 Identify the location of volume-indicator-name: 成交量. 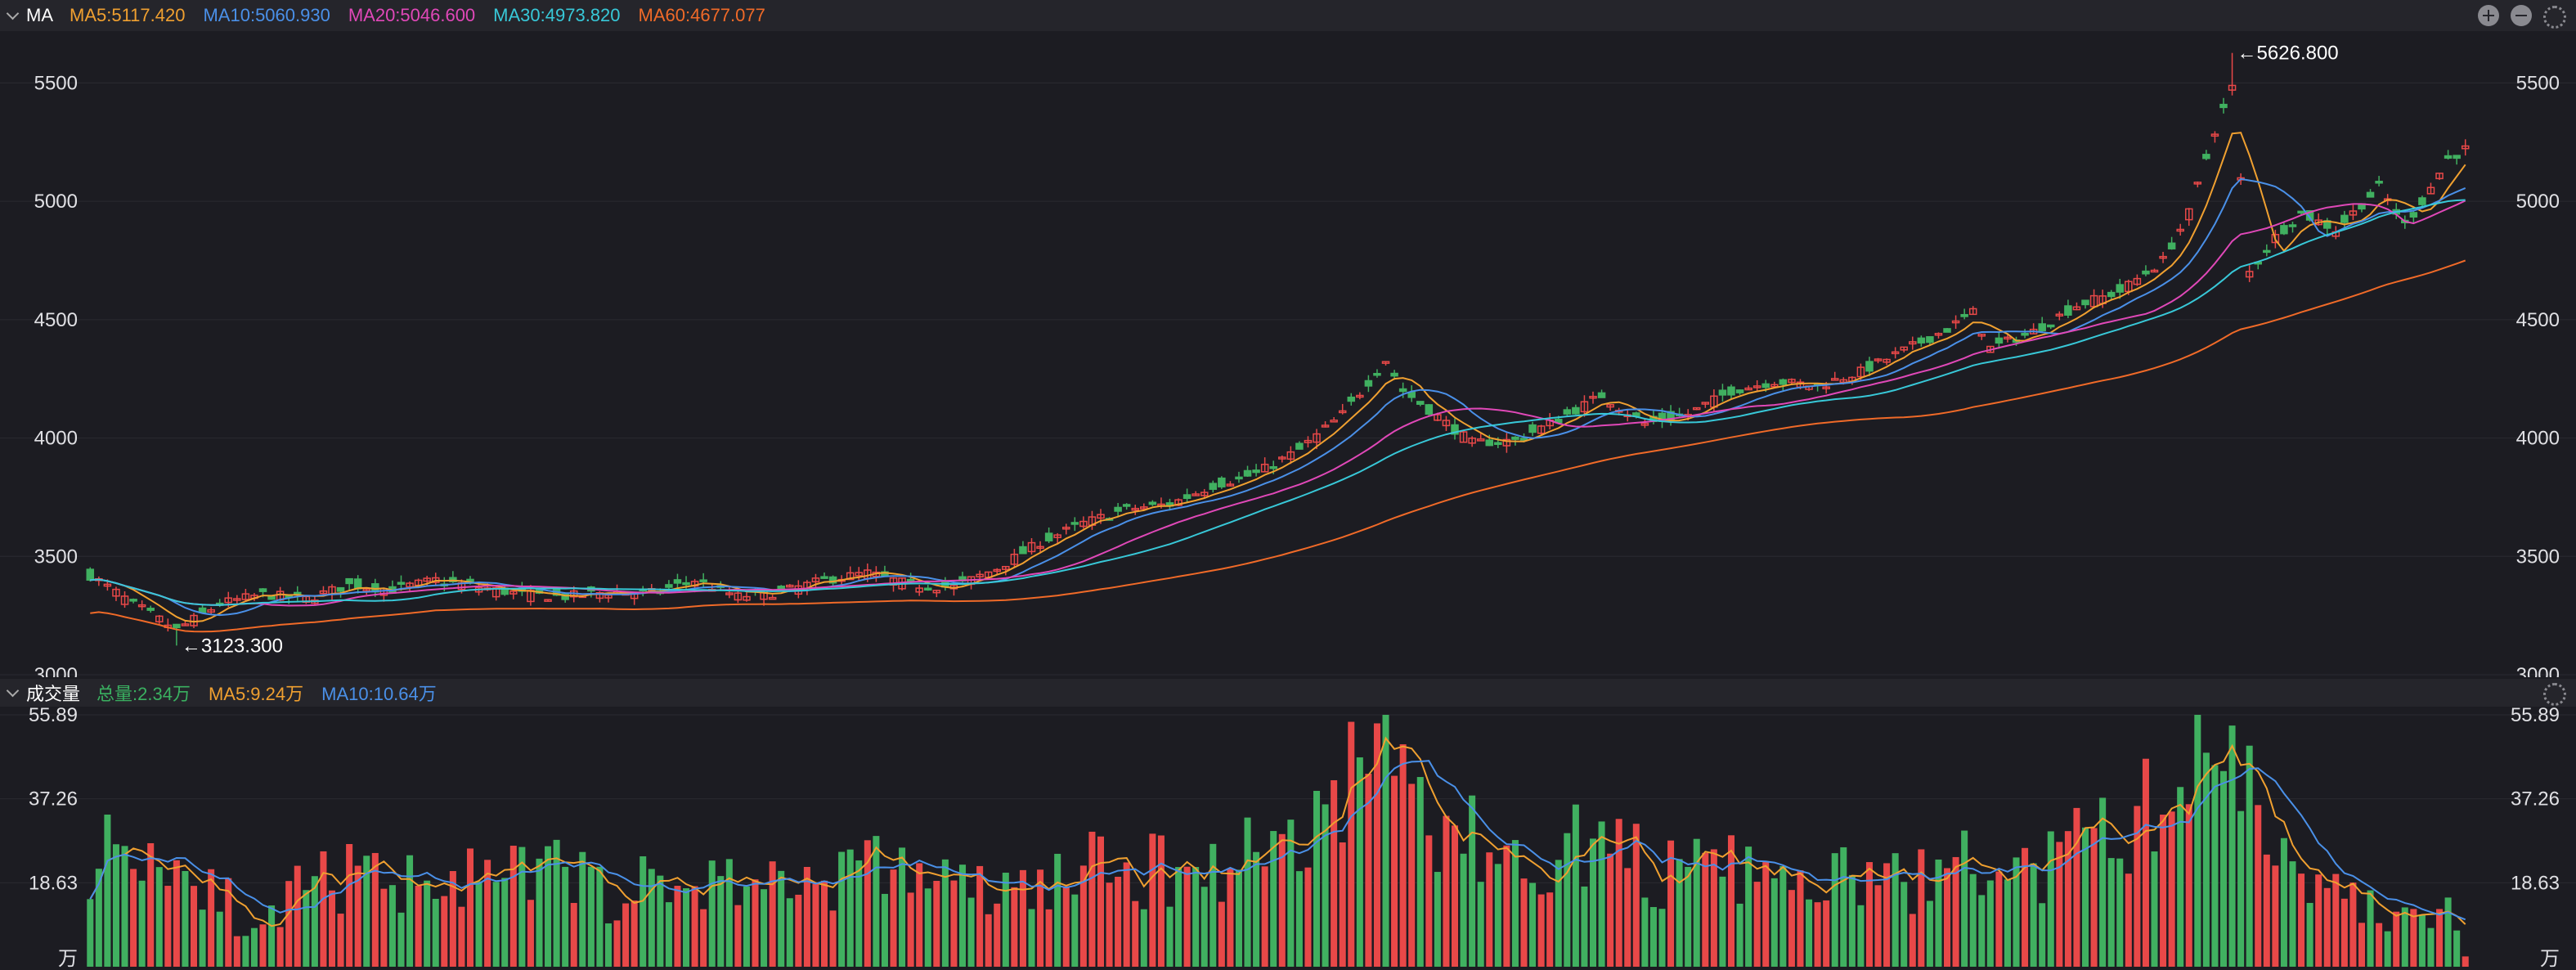
(53, 694).